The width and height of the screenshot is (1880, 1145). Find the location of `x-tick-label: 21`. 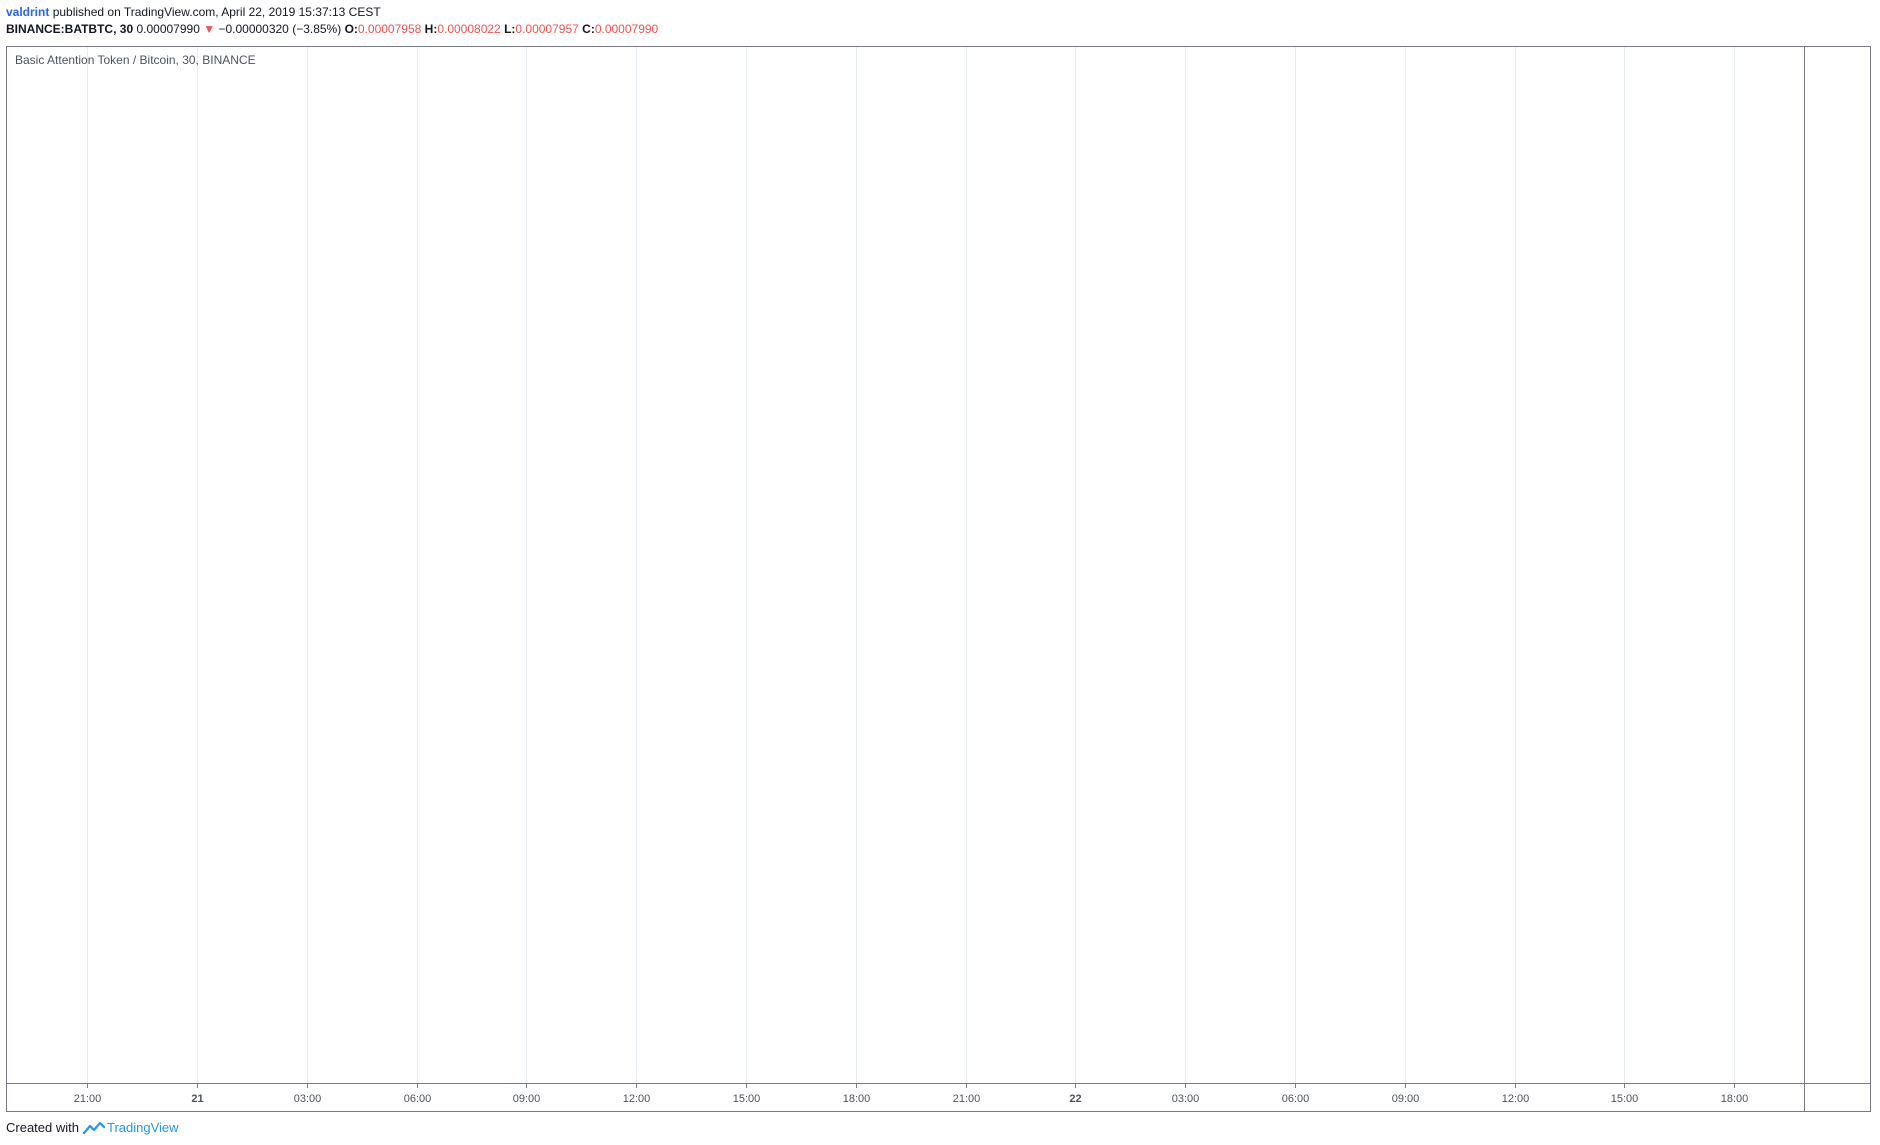

x-tick-label: 21 is located at coordinates (197, 1099).